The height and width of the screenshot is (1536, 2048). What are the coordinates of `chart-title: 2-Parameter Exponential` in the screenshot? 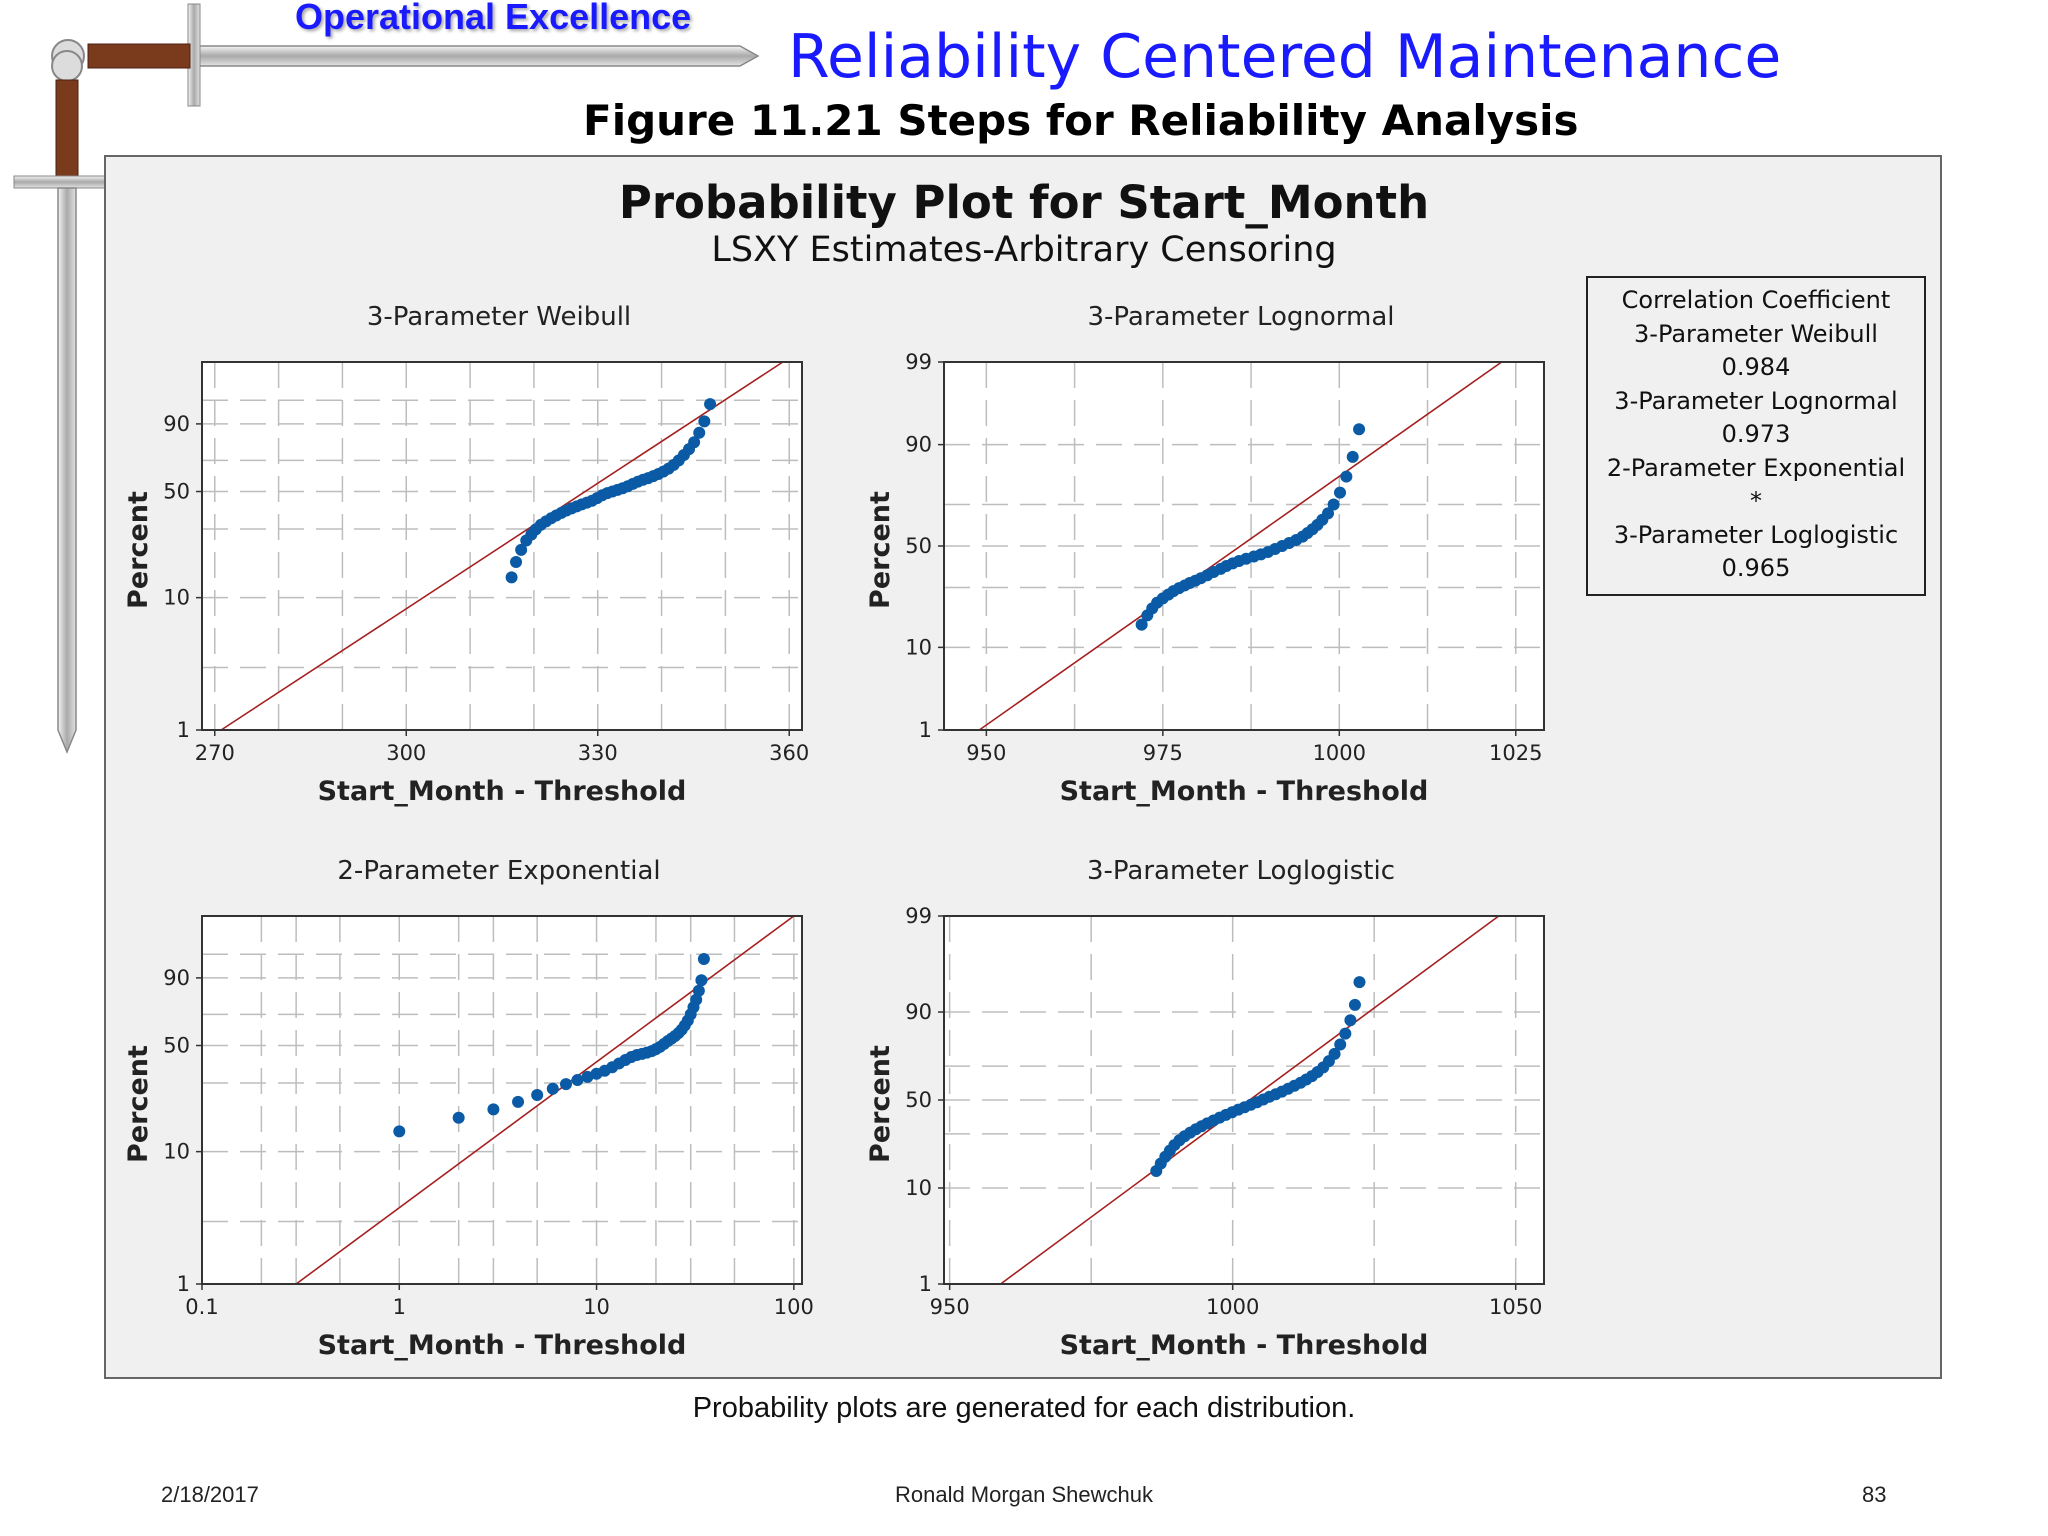 It's located at (498, 871).